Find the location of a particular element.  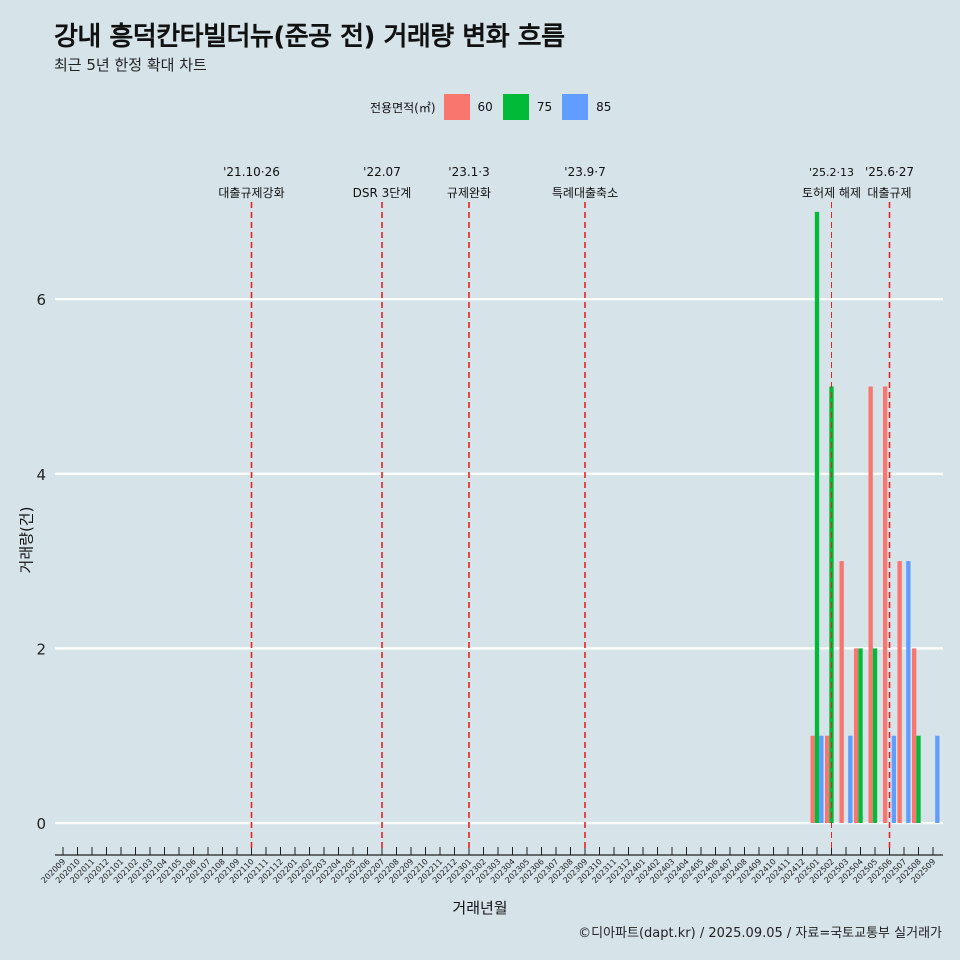

event-date-202506: '25.6·27 is located at coordinates (889, 172).